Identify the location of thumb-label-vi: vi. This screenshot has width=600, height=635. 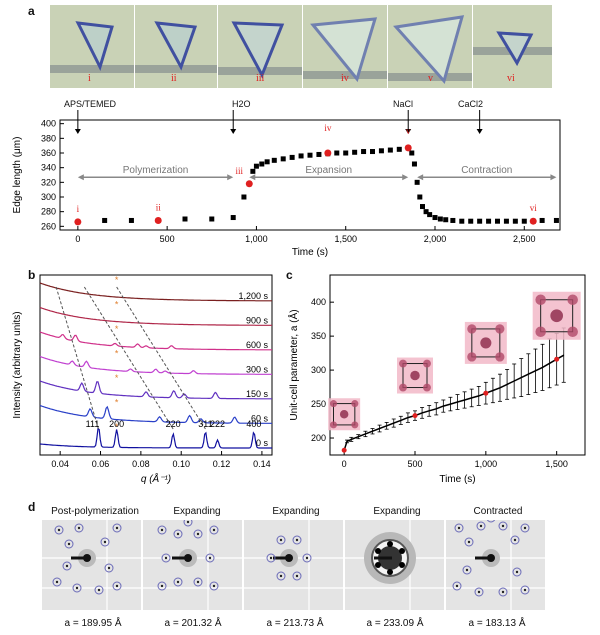
(511, 78).